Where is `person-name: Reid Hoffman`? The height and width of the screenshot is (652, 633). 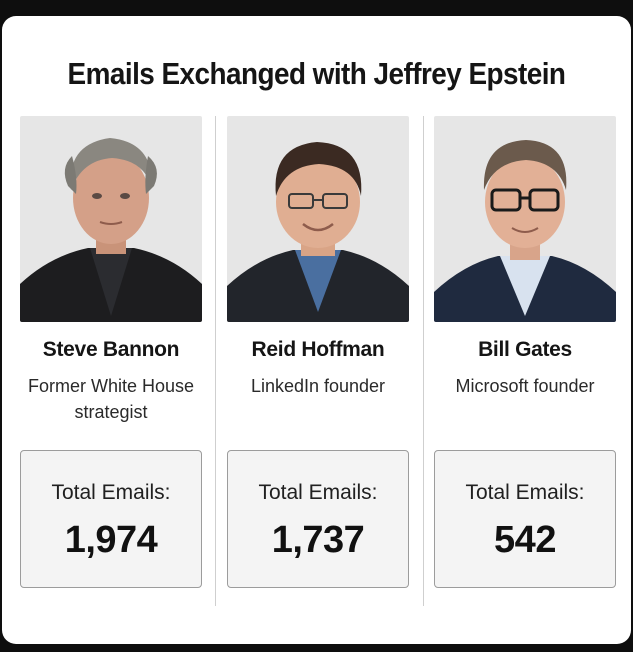
person-name: Reid Hoffman is located at coordinates (318, 349).